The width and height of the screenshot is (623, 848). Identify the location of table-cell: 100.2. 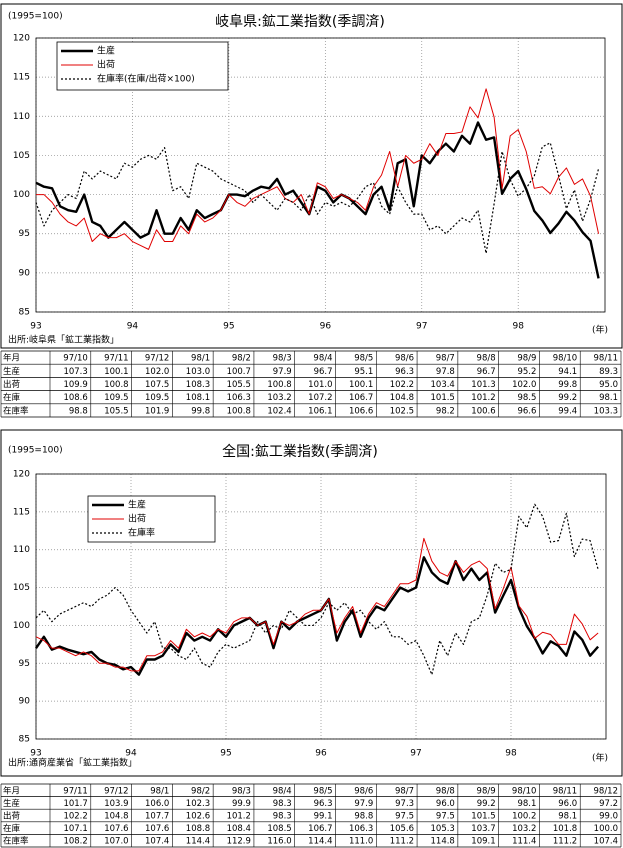
(524, 817).